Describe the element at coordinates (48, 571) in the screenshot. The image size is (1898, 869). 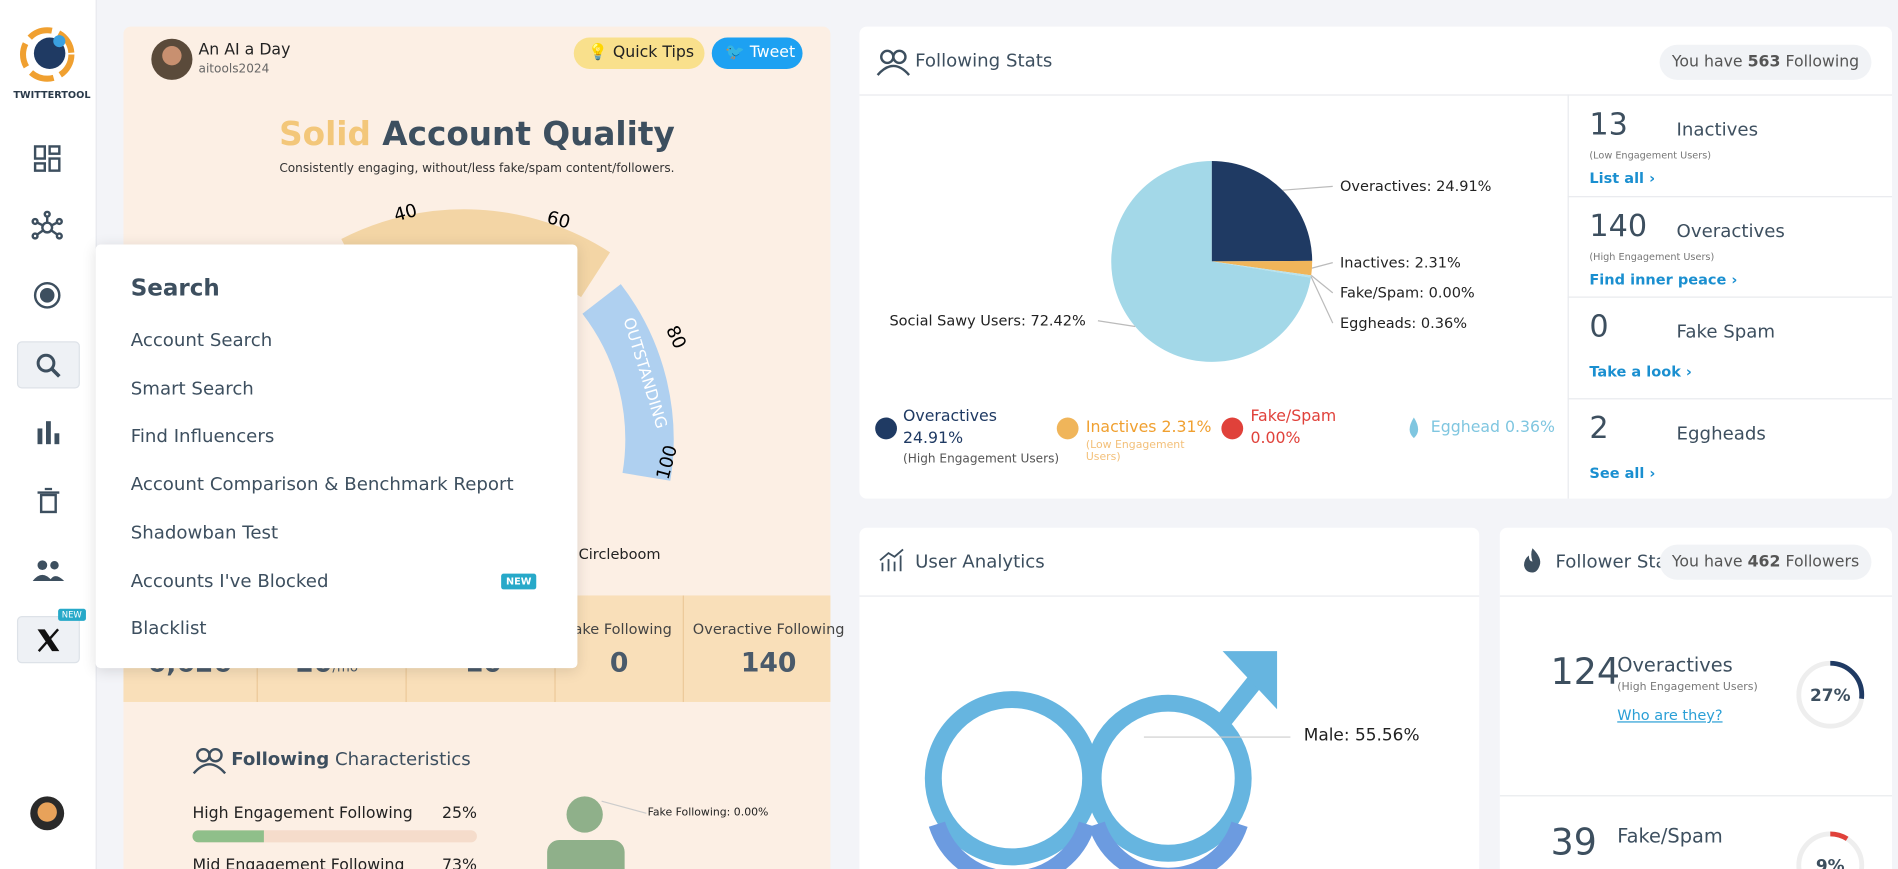
I see `users-icon` at that location.